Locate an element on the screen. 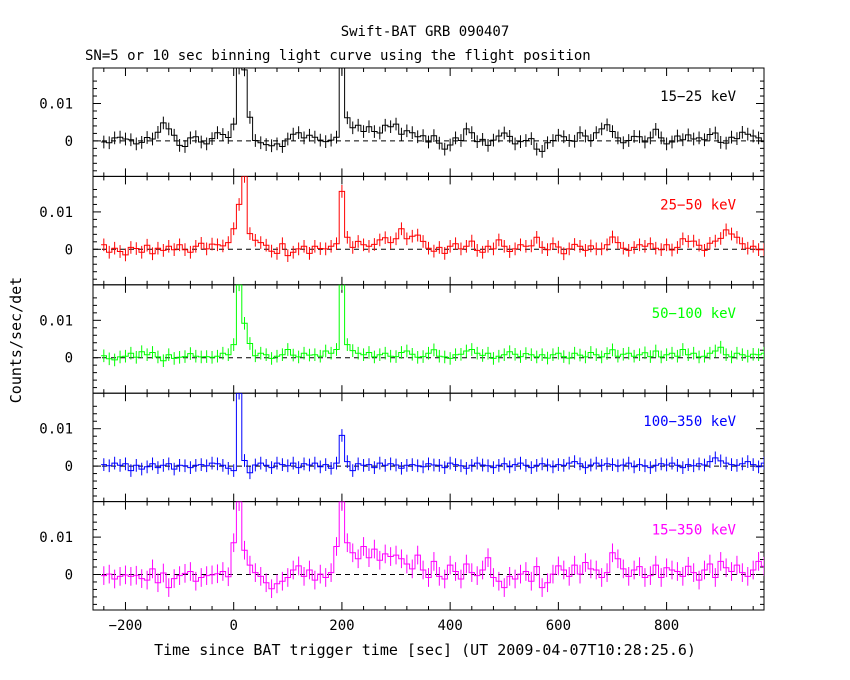 The image size is (850, 680). band-label: 15−25 keV is located at coordinates (698, 97).